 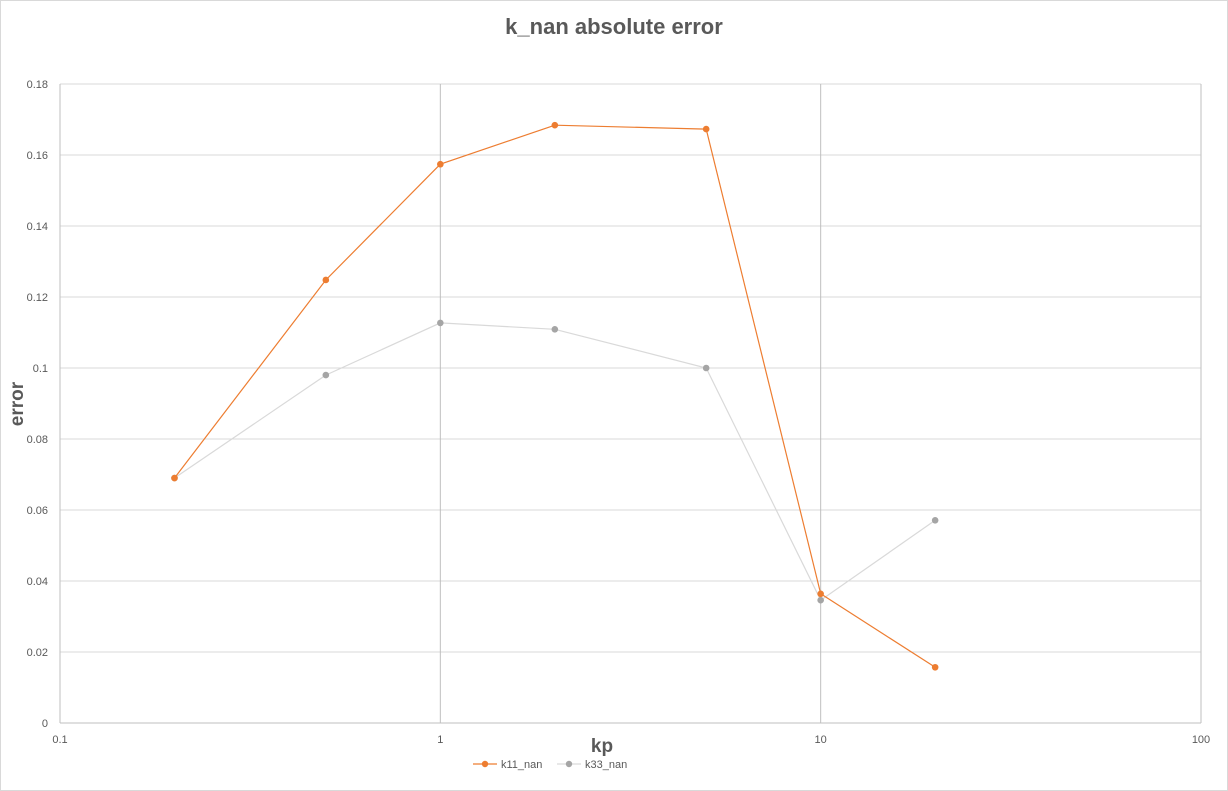 I want to click on legend-marker-k11, so click(x=485, y=764).